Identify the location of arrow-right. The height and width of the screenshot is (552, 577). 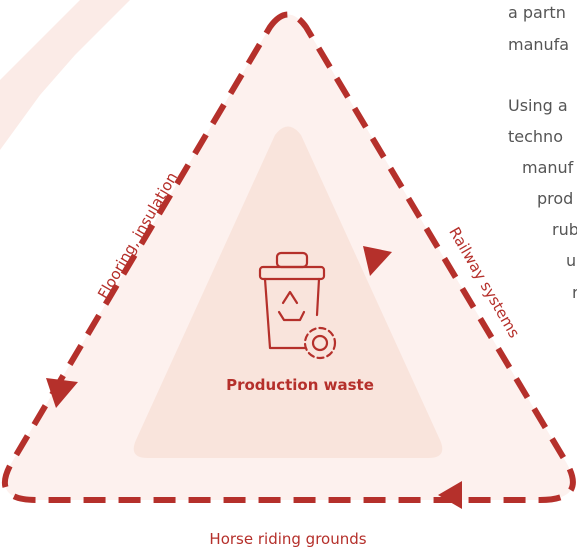
(377, 261).